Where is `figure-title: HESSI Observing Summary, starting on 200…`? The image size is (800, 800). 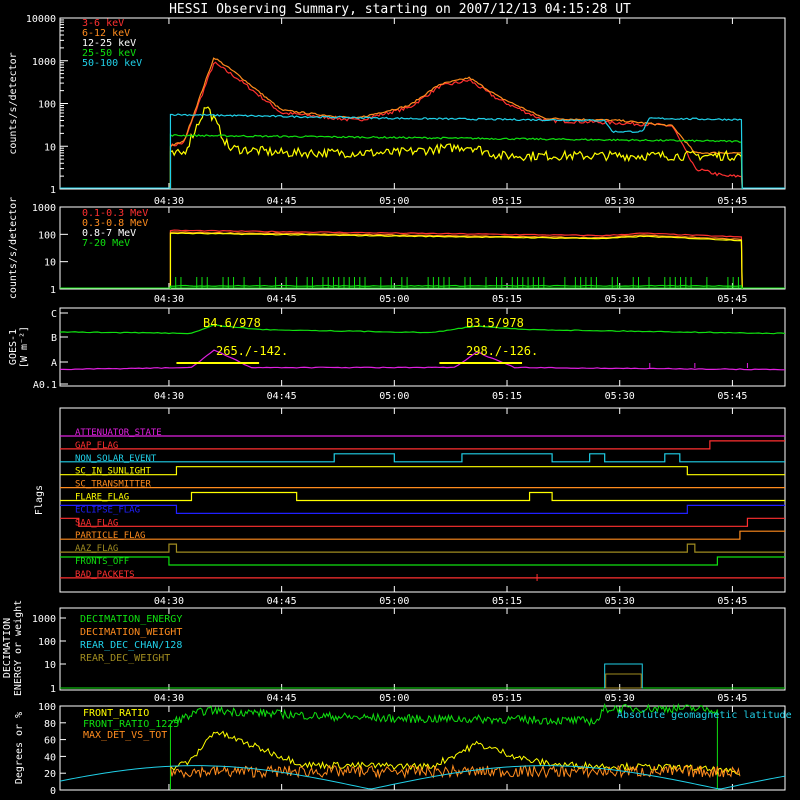 figure-title: HESSI Observing Summary, starting on 200… is located at coordinates (400, 9).